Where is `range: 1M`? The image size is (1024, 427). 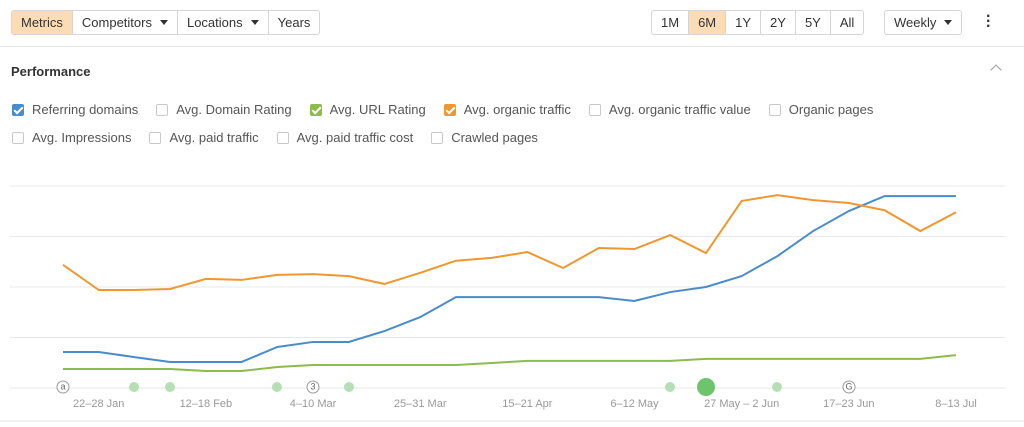 range: 1M is located at coordinates (670, 22).